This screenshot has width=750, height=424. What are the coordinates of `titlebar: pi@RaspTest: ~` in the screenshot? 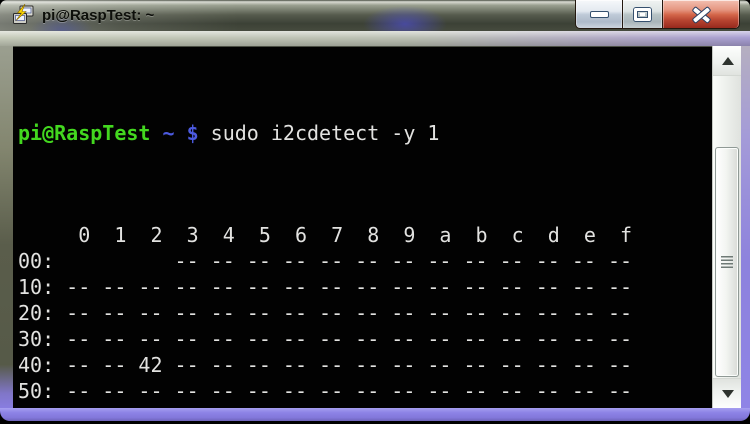 It's located at (375, 15).